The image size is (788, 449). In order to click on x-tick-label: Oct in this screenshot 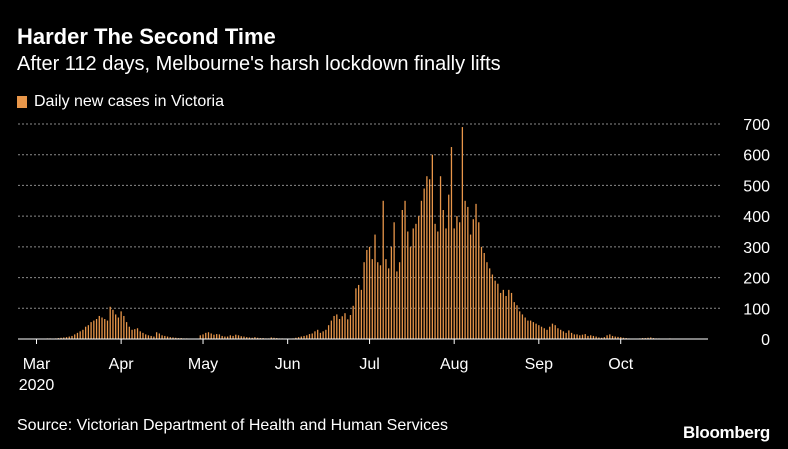, I will do `click(620, 364)`.